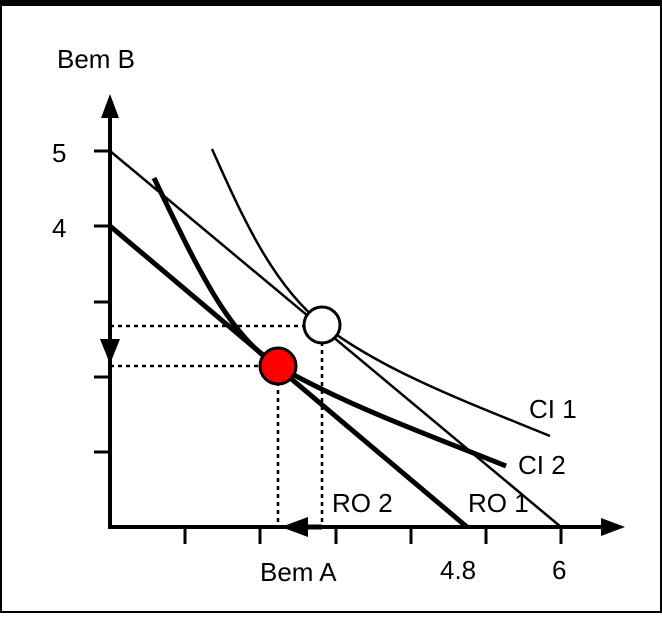  Describe the element at coordinates (110, 348) in the screenshot. I see `y-shift-arrow` at that location.